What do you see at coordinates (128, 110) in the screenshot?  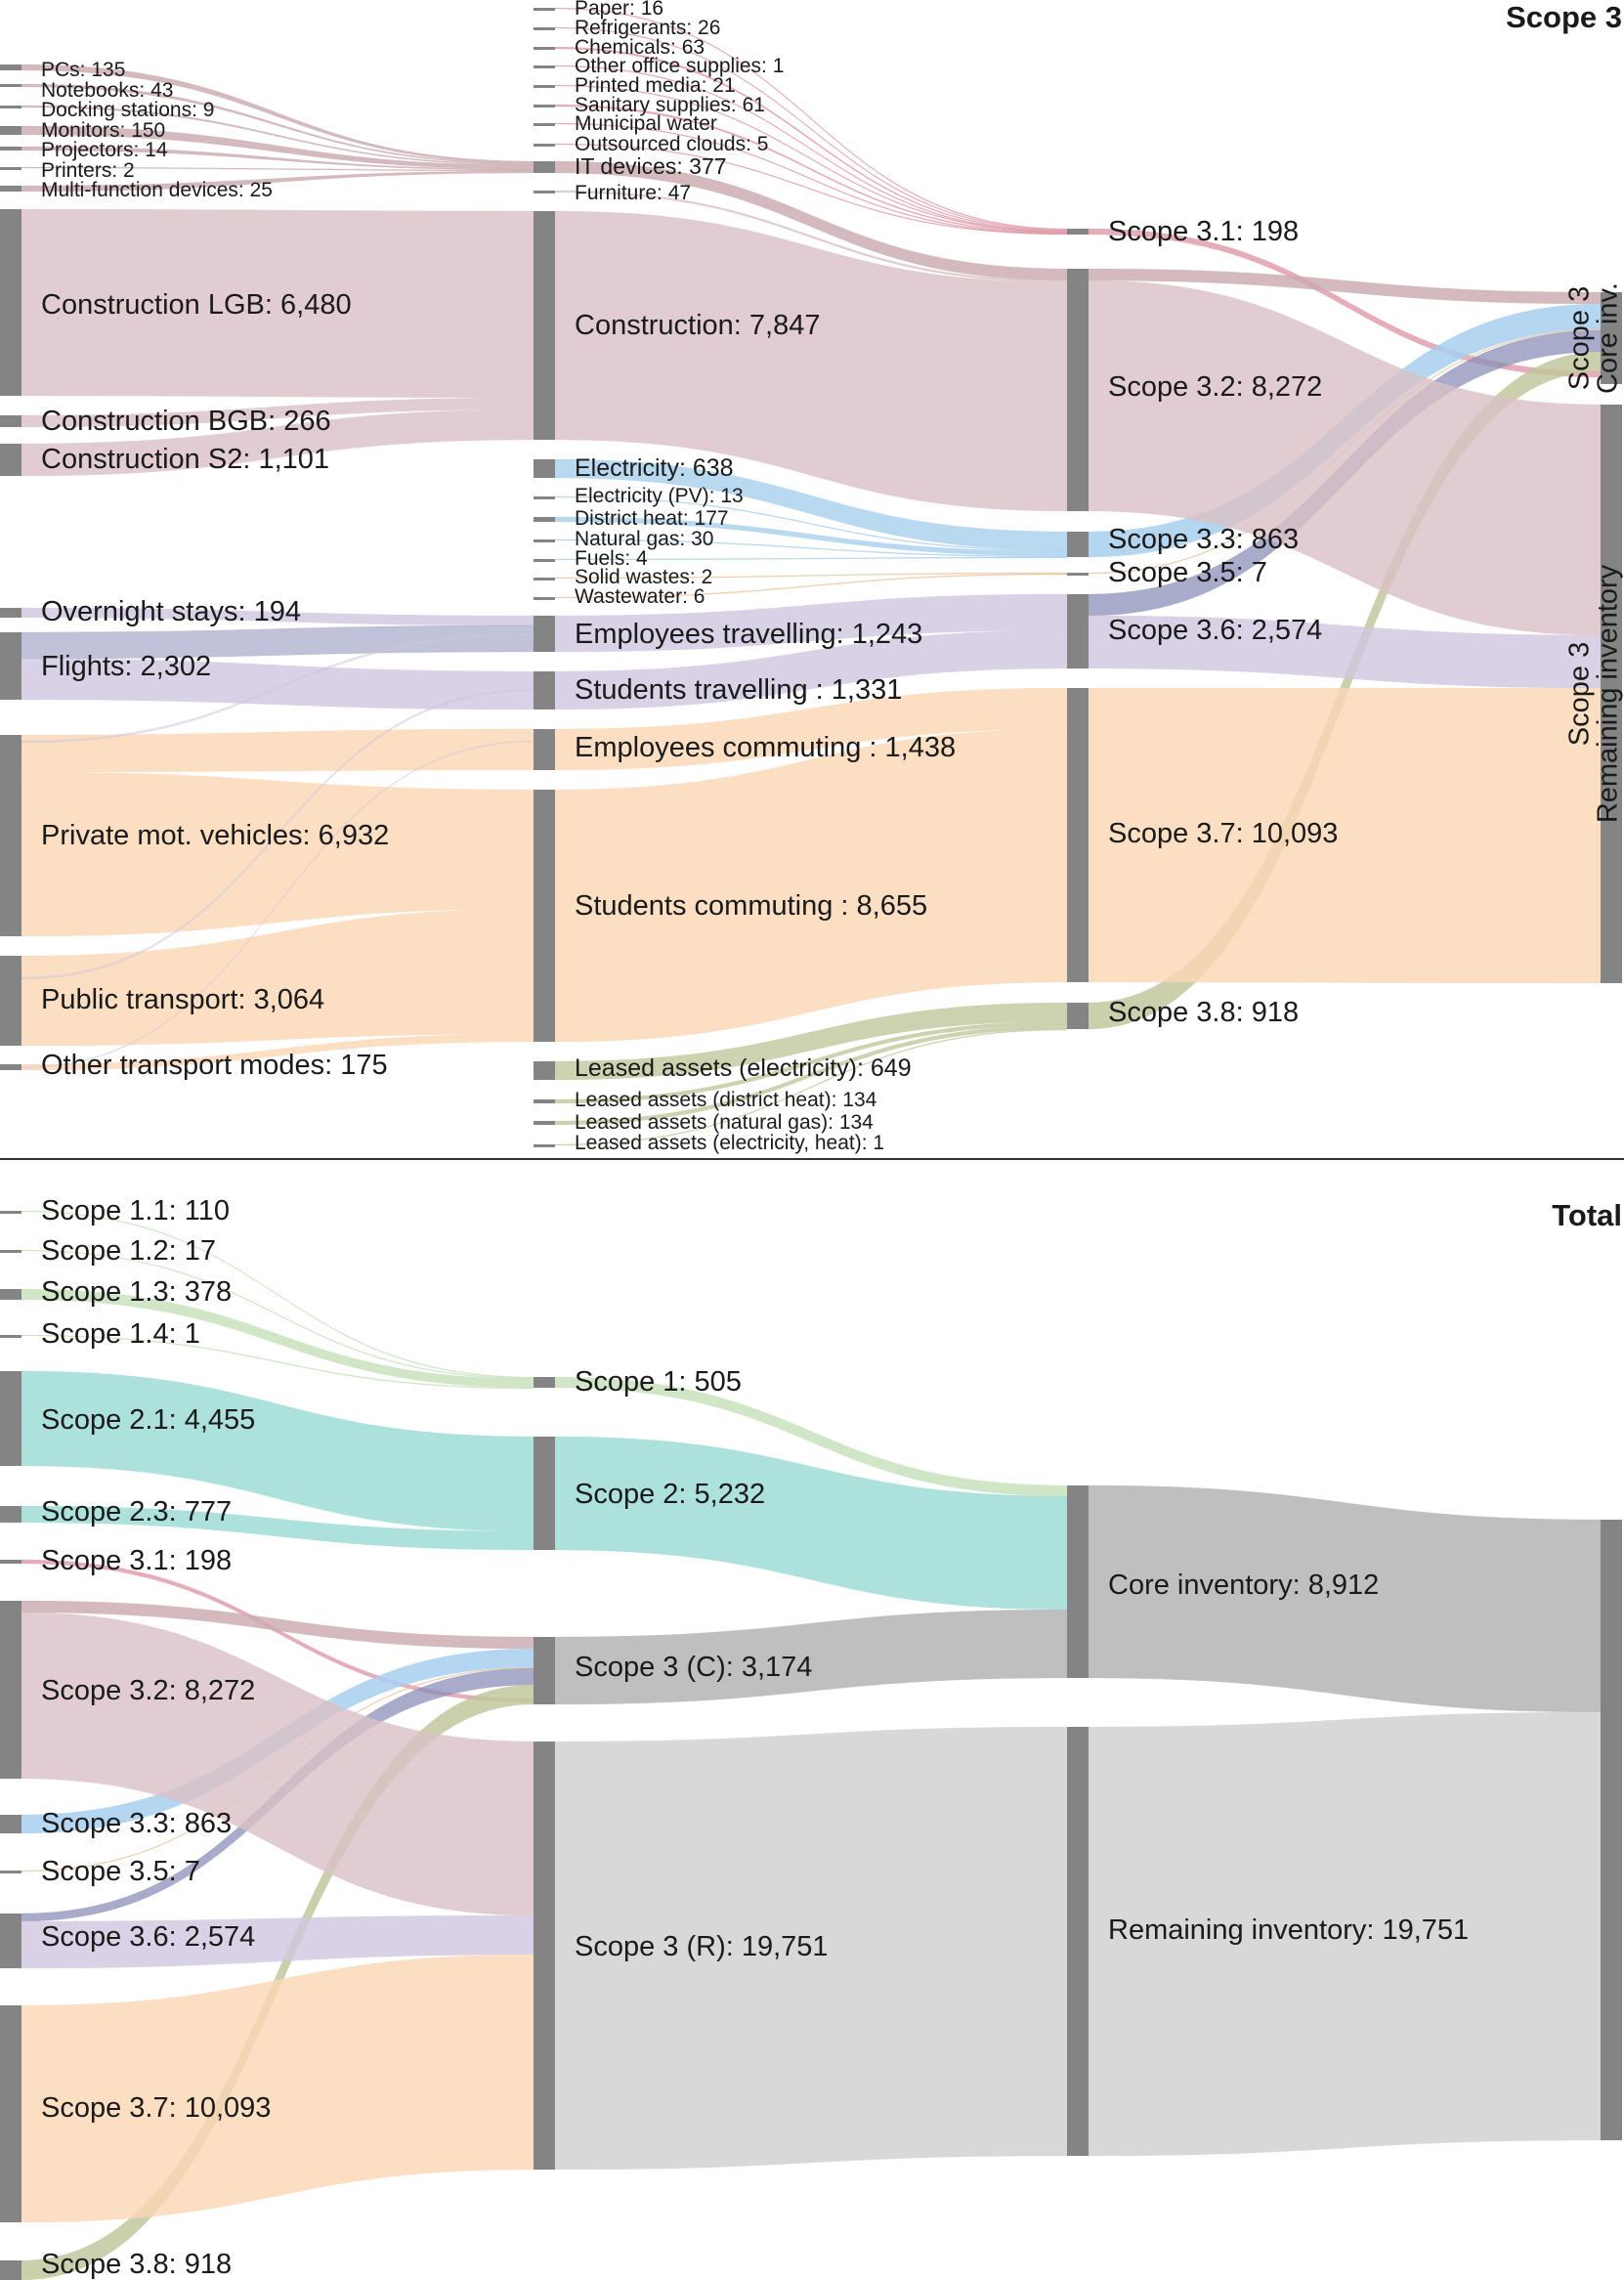 I see `label-docking: Docking stations: 9` at bounding box center [128, 110].